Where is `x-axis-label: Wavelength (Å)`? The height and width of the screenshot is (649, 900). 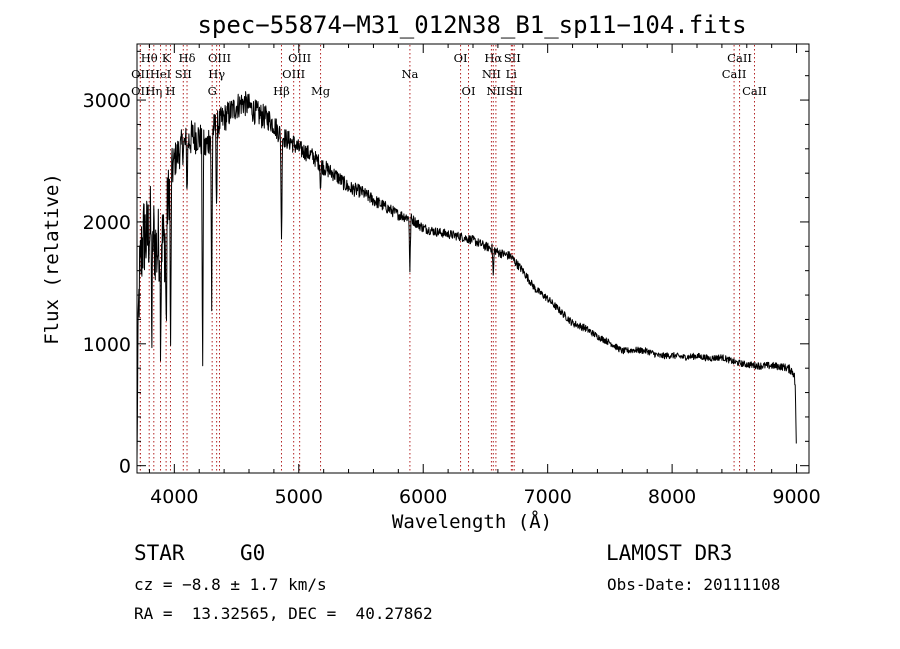
x-axis-label: Wavelength (Å) is located at coordinates (472, 521).